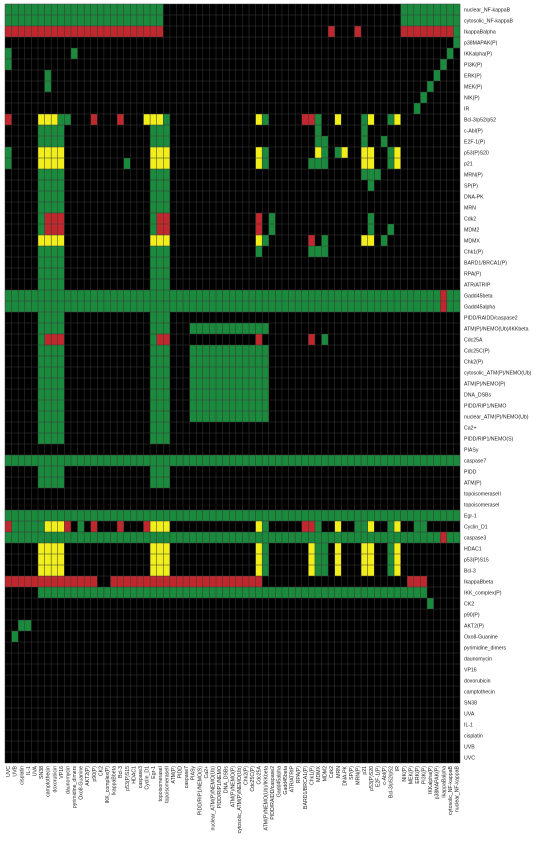  I want to click on row-label: Egr-1, so click(470, 516).